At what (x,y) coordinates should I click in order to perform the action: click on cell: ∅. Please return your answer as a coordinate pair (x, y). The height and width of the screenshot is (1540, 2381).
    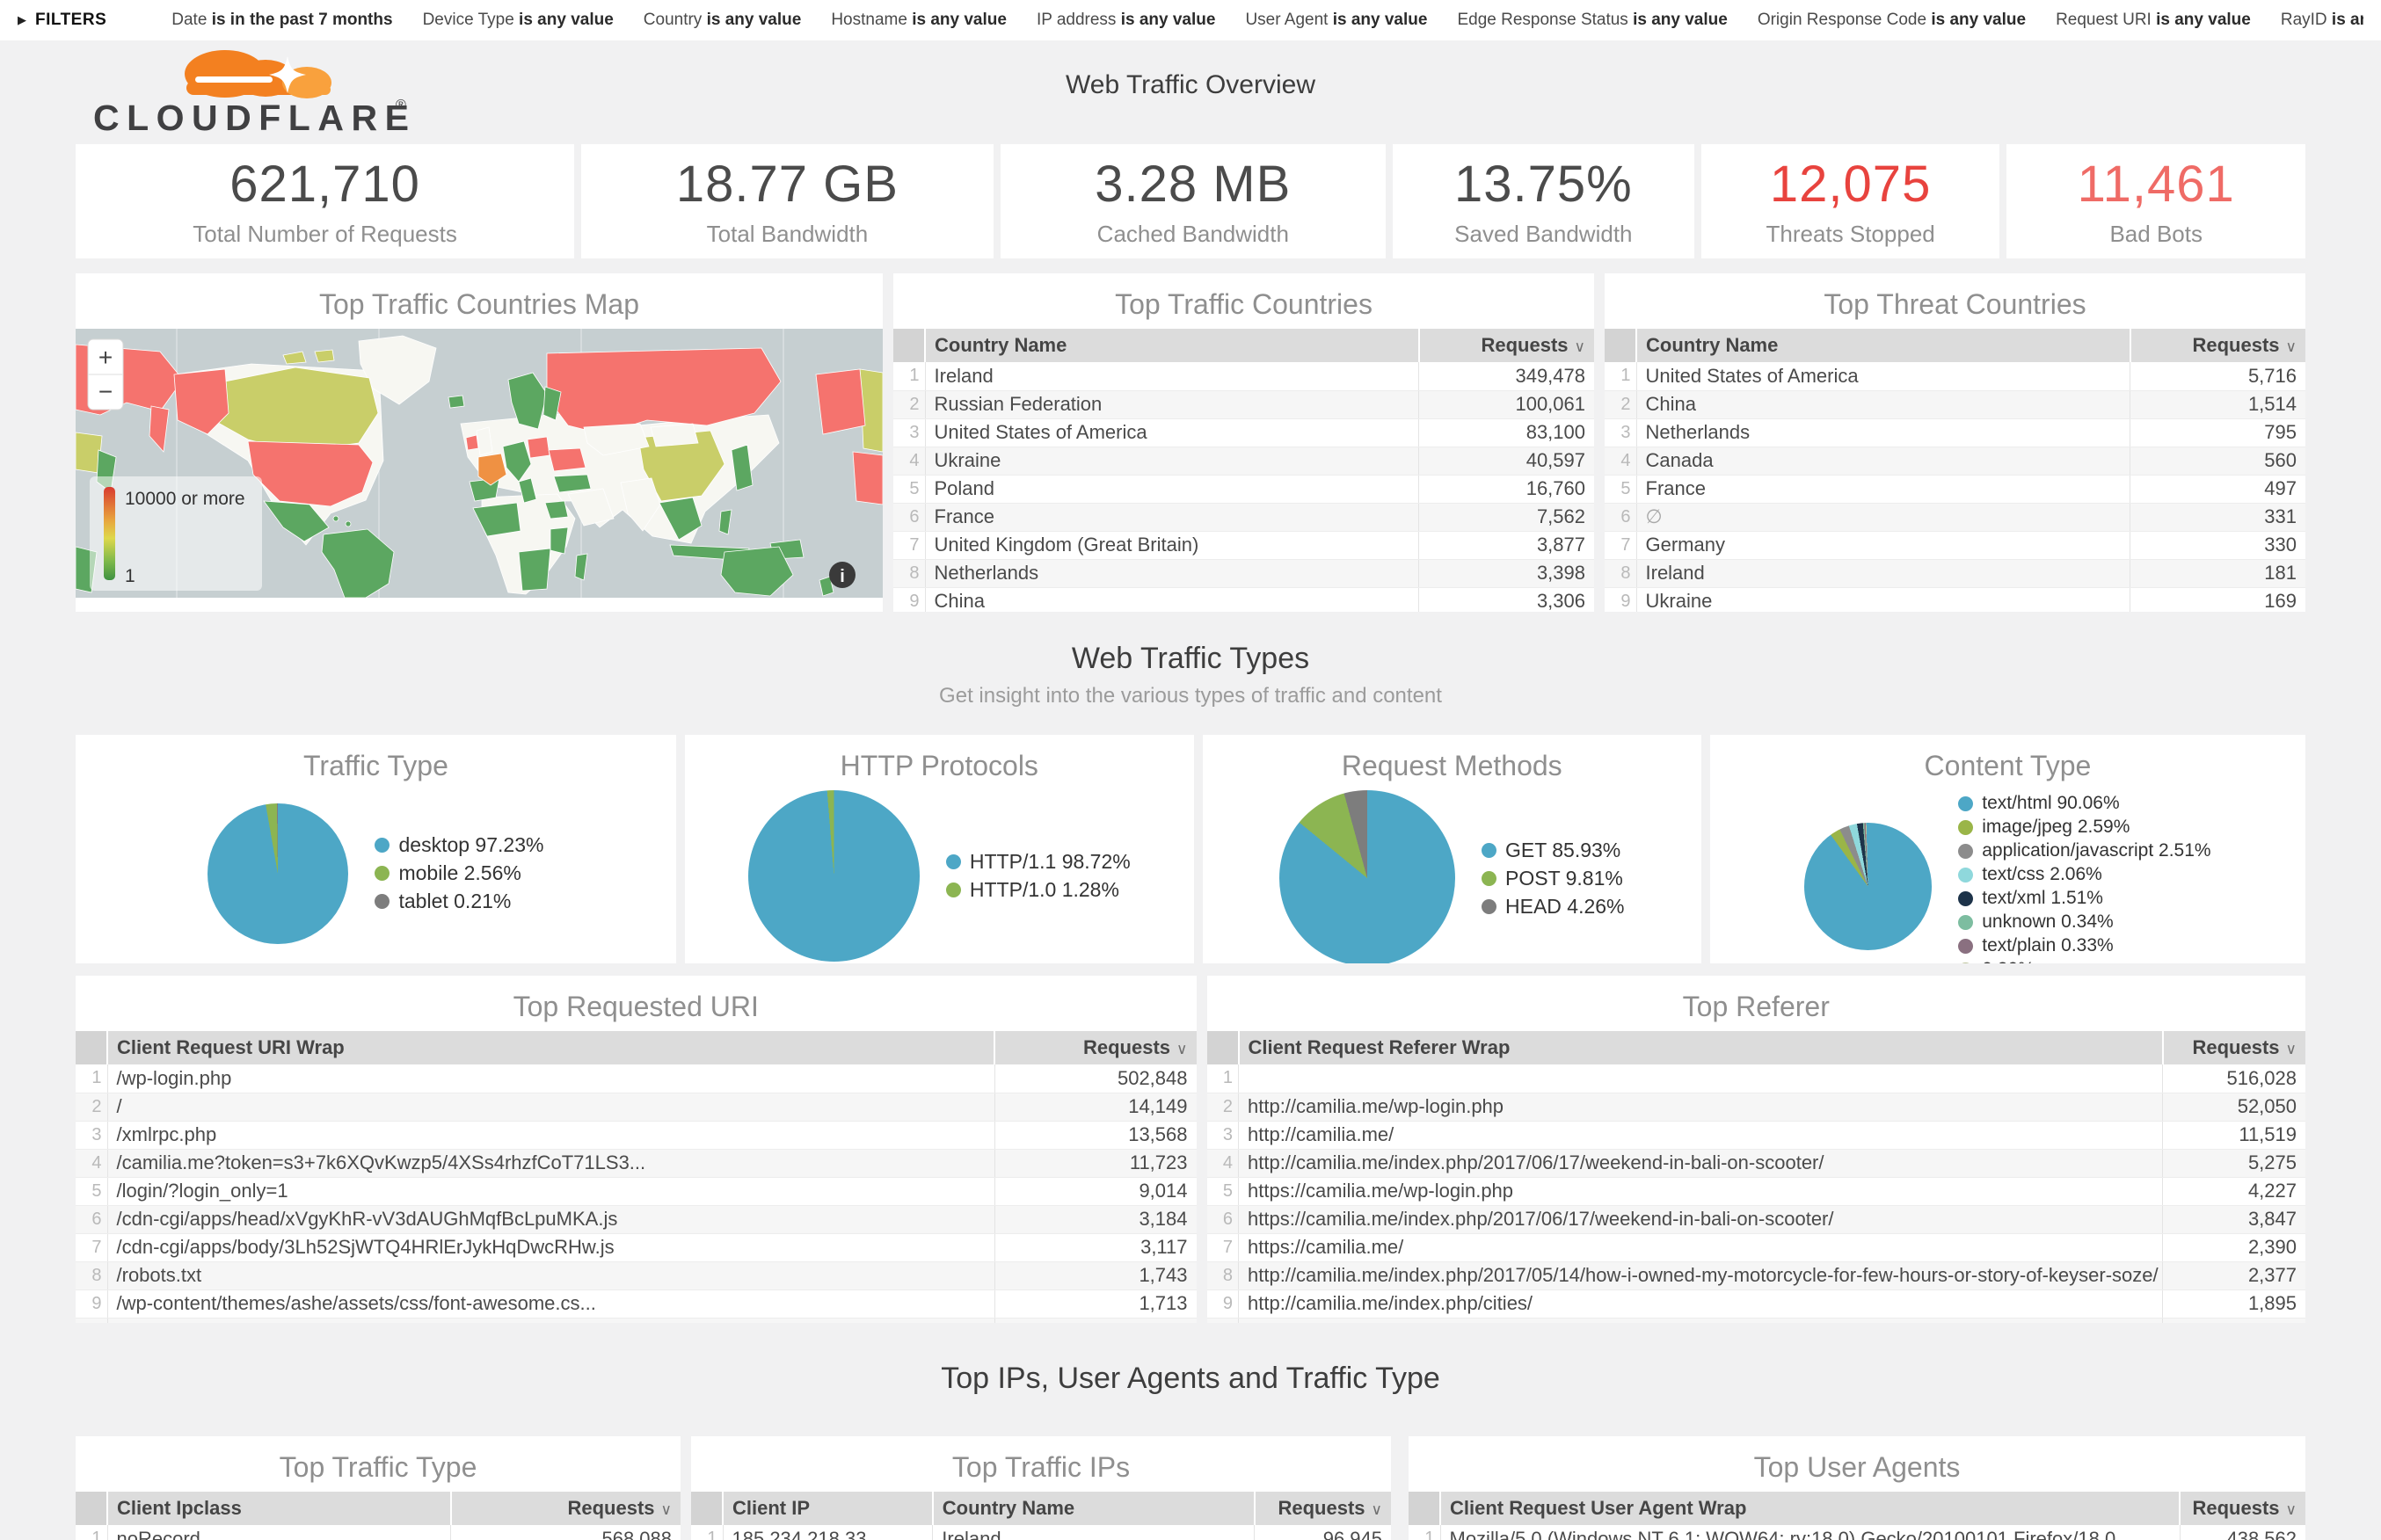
    Looking at the image, I should click on (1882, 517).